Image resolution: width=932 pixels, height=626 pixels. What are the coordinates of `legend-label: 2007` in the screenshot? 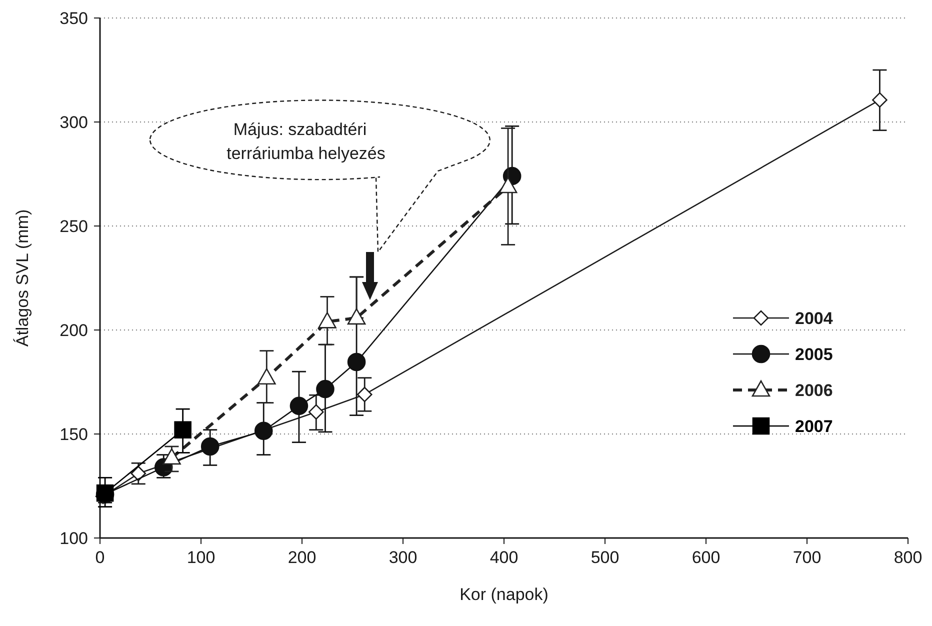 It's located at (814, 426).